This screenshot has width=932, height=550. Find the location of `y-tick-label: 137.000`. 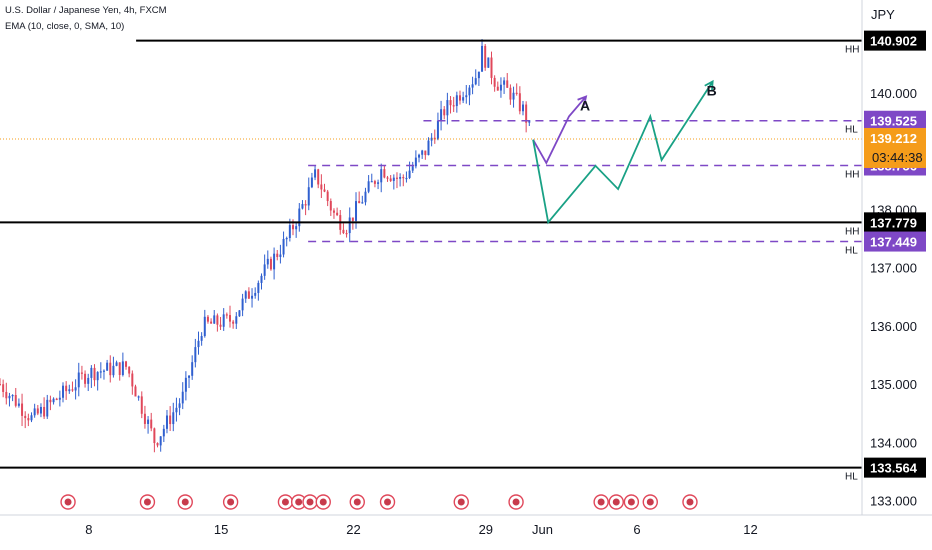

y-tick-label: 137.000 is located at coordinates (893, 268).